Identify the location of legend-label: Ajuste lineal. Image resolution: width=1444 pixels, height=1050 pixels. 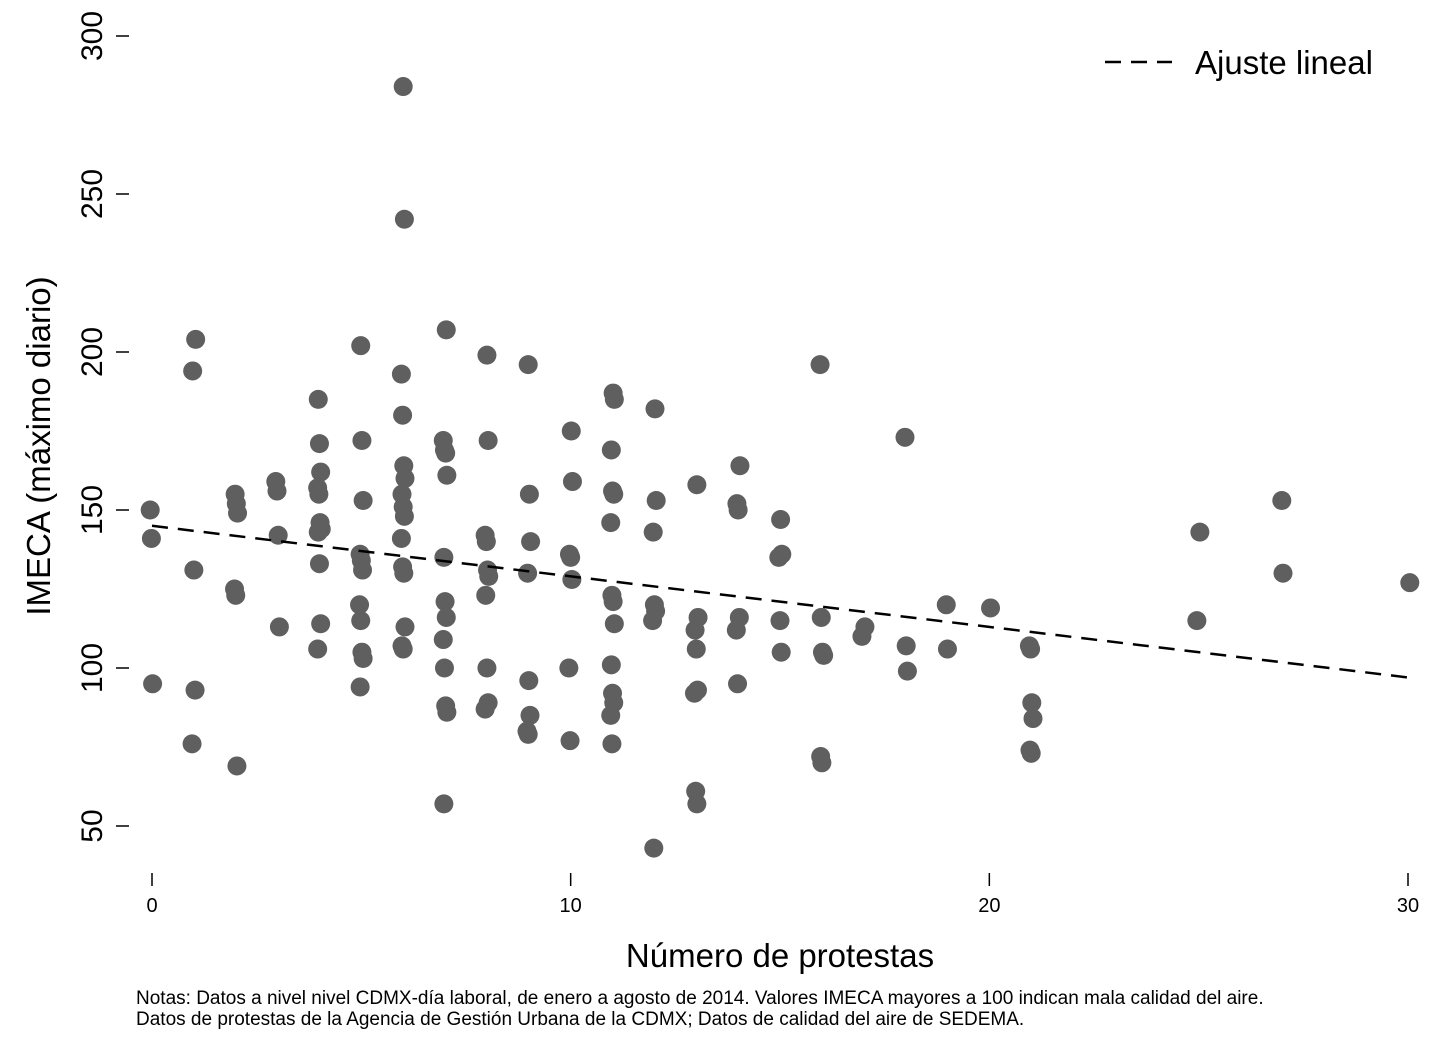
(1284, 62).